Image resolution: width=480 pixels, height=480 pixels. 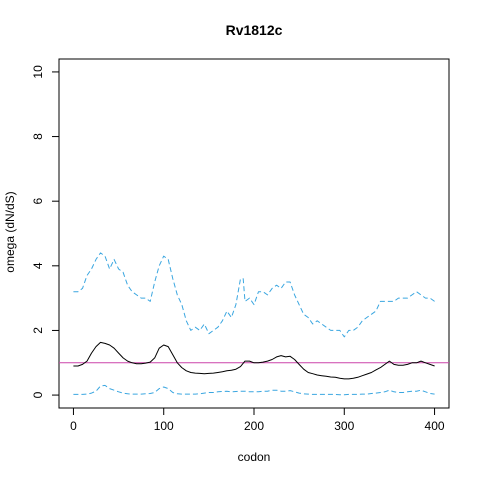 What do you see at coordinates (254, 30) in the screenshot?
I see `chart-title: Rv1812c` at bounding box center [254, 30].